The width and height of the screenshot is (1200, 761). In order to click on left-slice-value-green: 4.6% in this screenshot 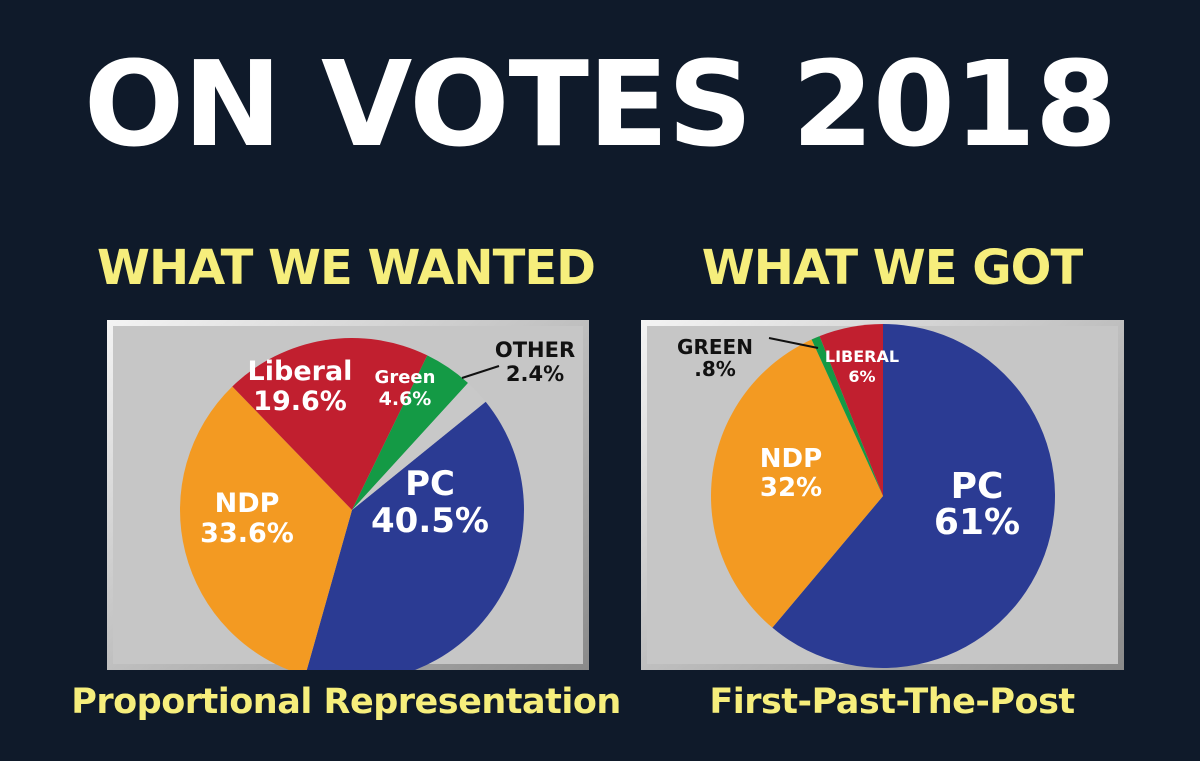, I will do `click(405, 399)`.